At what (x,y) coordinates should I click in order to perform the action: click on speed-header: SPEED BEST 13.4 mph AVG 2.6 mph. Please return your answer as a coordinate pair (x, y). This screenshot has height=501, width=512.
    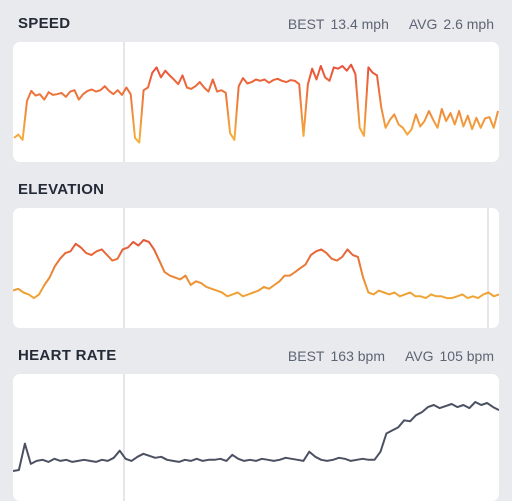
    Looking at the image, I should click on (256, 25).